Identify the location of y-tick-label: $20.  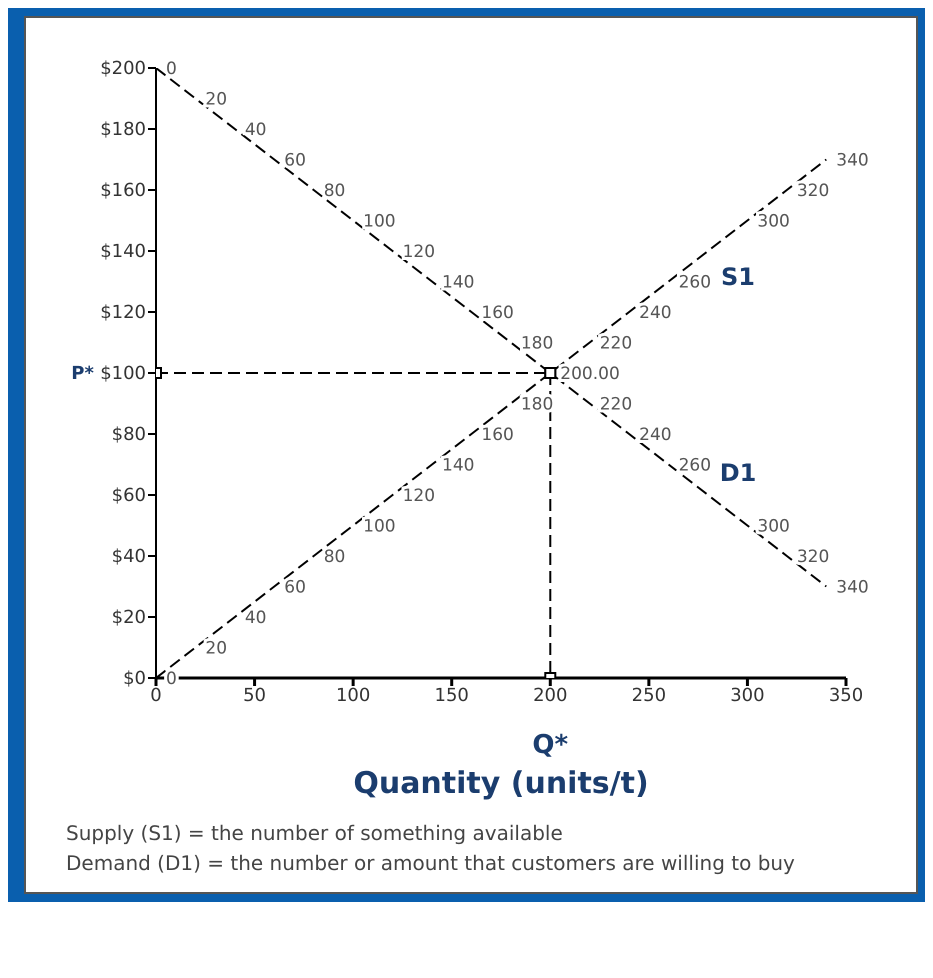
(129, 617).